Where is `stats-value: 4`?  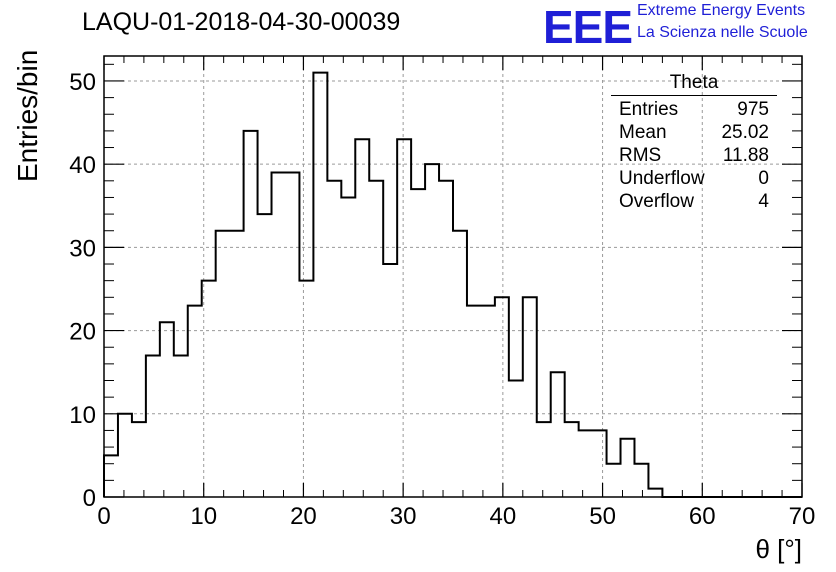 stats-value: 4 is located at coordinates (763, 201).